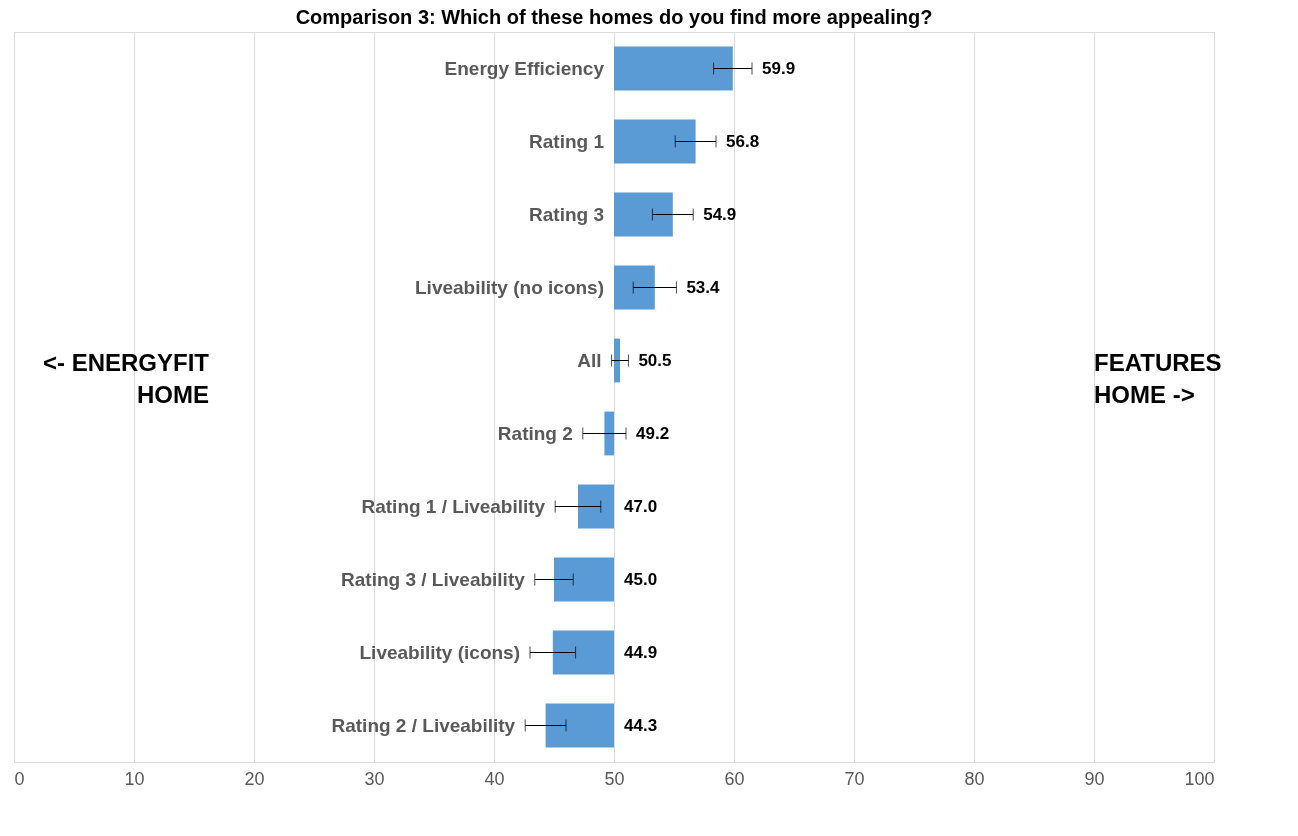 The height and width of the screenshot is (836, 1298). What do you see at coordinates (566, 214) in the screenshot?
I see `y-tick-label: Rating 3` at bounding box center [566, 214].